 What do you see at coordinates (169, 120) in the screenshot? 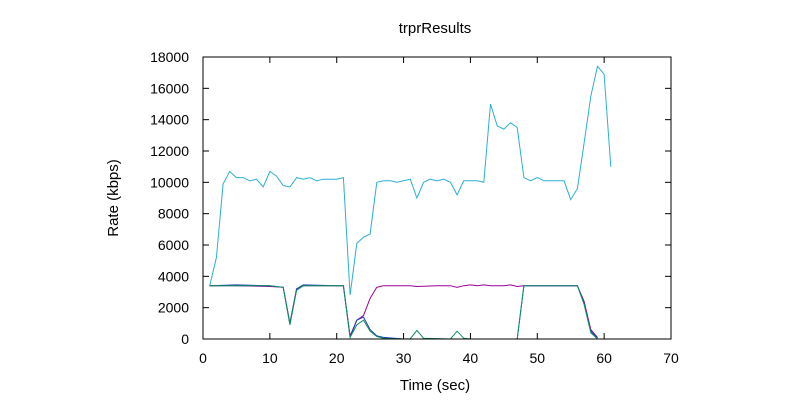
I see `y-tick-label: 14000` at bounding box center [169, 120].